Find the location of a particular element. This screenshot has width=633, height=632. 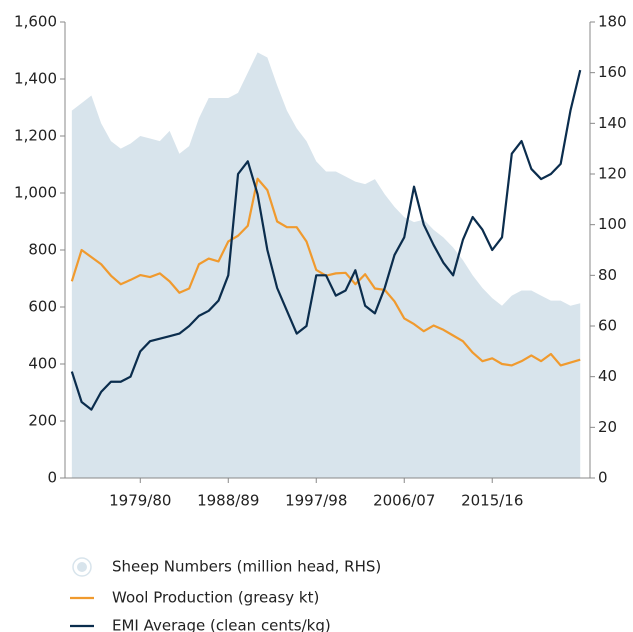

x-tick-label: 1997/98 is located at coordinates (316, 501).